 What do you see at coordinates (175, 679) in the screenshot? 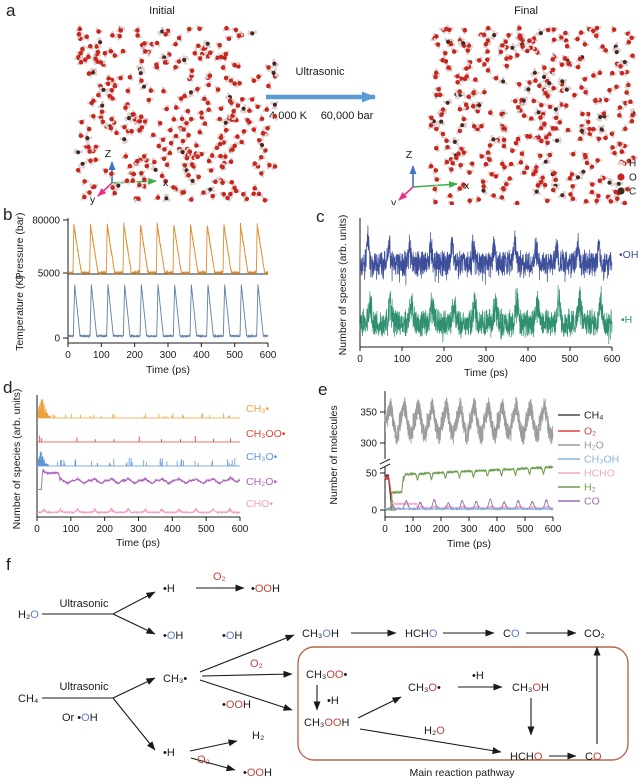
I see `f-node-ch3_rad: CH₃•` at bounding box center [175, 679].